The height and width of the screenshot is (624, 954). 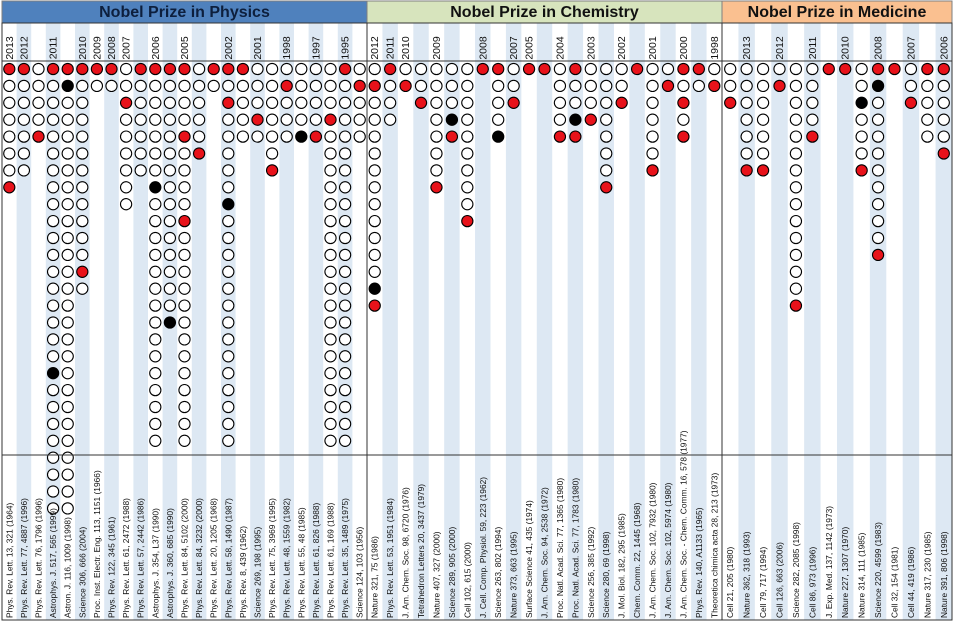 I want to click on panel-title: Nobel Prize in Physics, so click(x=184, y=12).